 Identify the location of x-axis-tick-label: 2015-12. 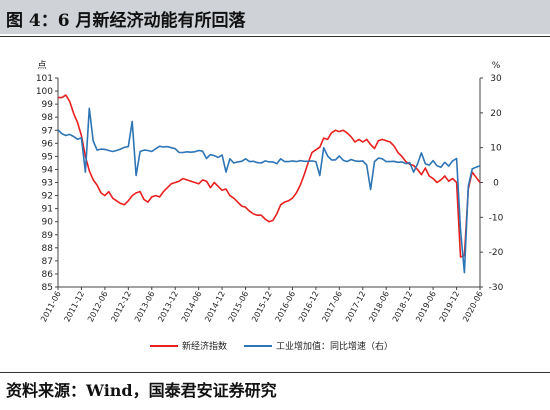
(262, 307).